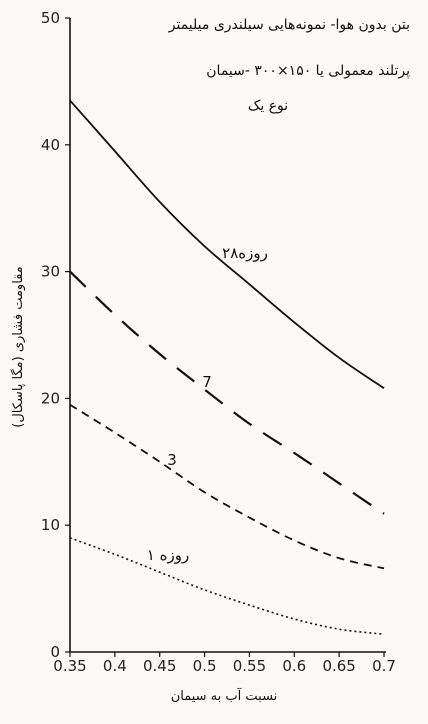  Describe the element at coordinates (268, 106) in the screenshot. I see `title-line-3: نوع یک` at that location.